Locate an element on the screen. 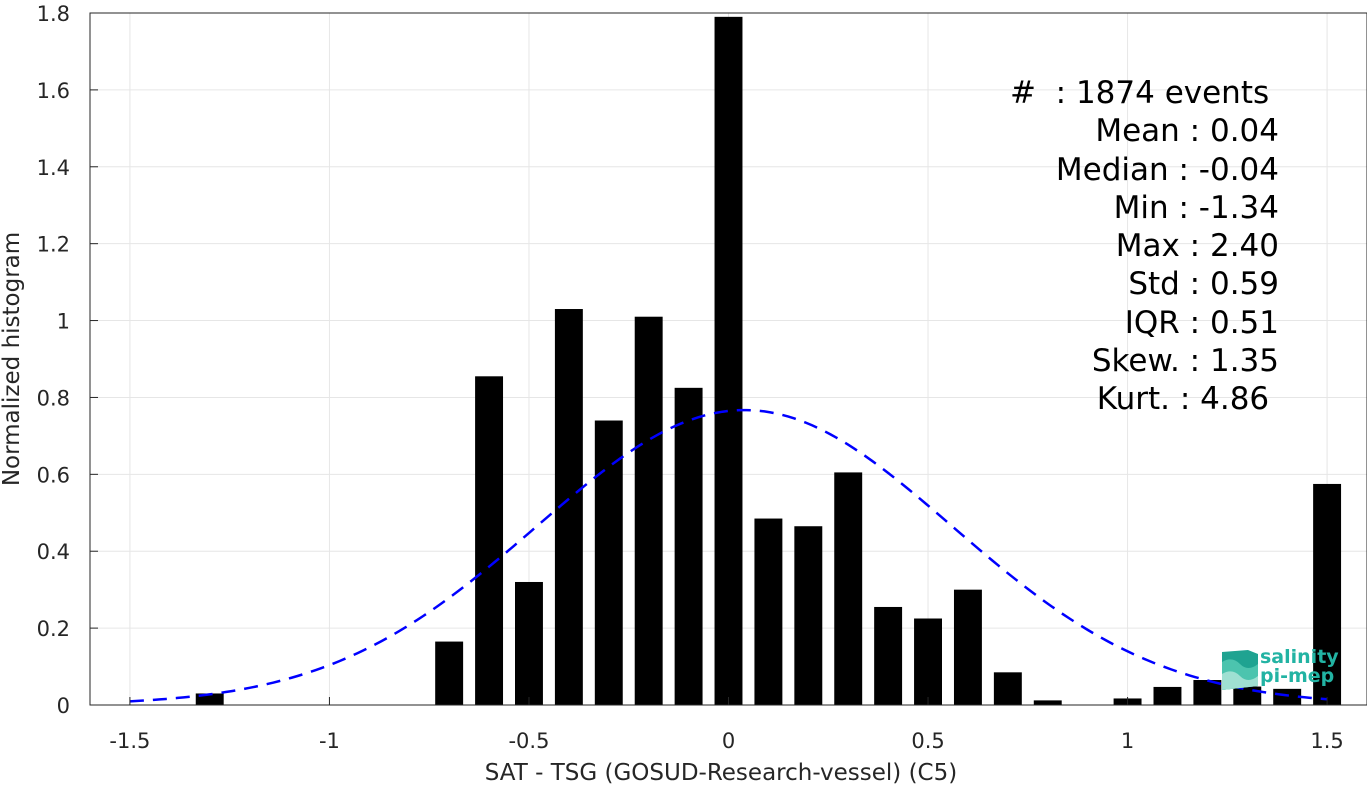 The width and height of the screenshot is (1367, 785). salinity-pi-mep-logo: salinity pi-mep is located at coordinates (1283, 670).